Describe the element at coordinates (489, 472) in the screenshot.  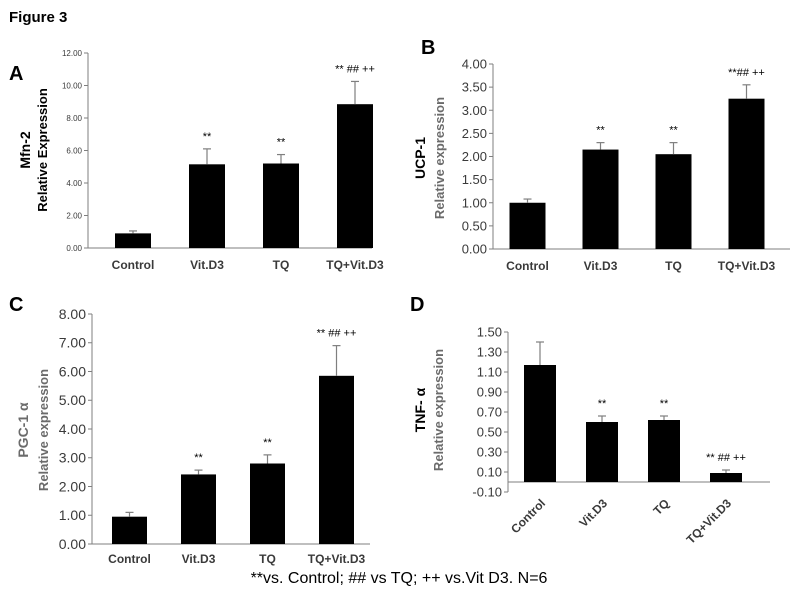
I see `y-tick-label: 0.10` at that location.